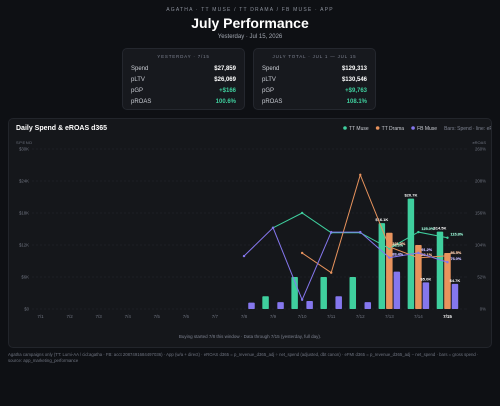  Describe the element at coordinates (69, 316) in the screenshot. I see `x-tick-label: 7/2` at that location.